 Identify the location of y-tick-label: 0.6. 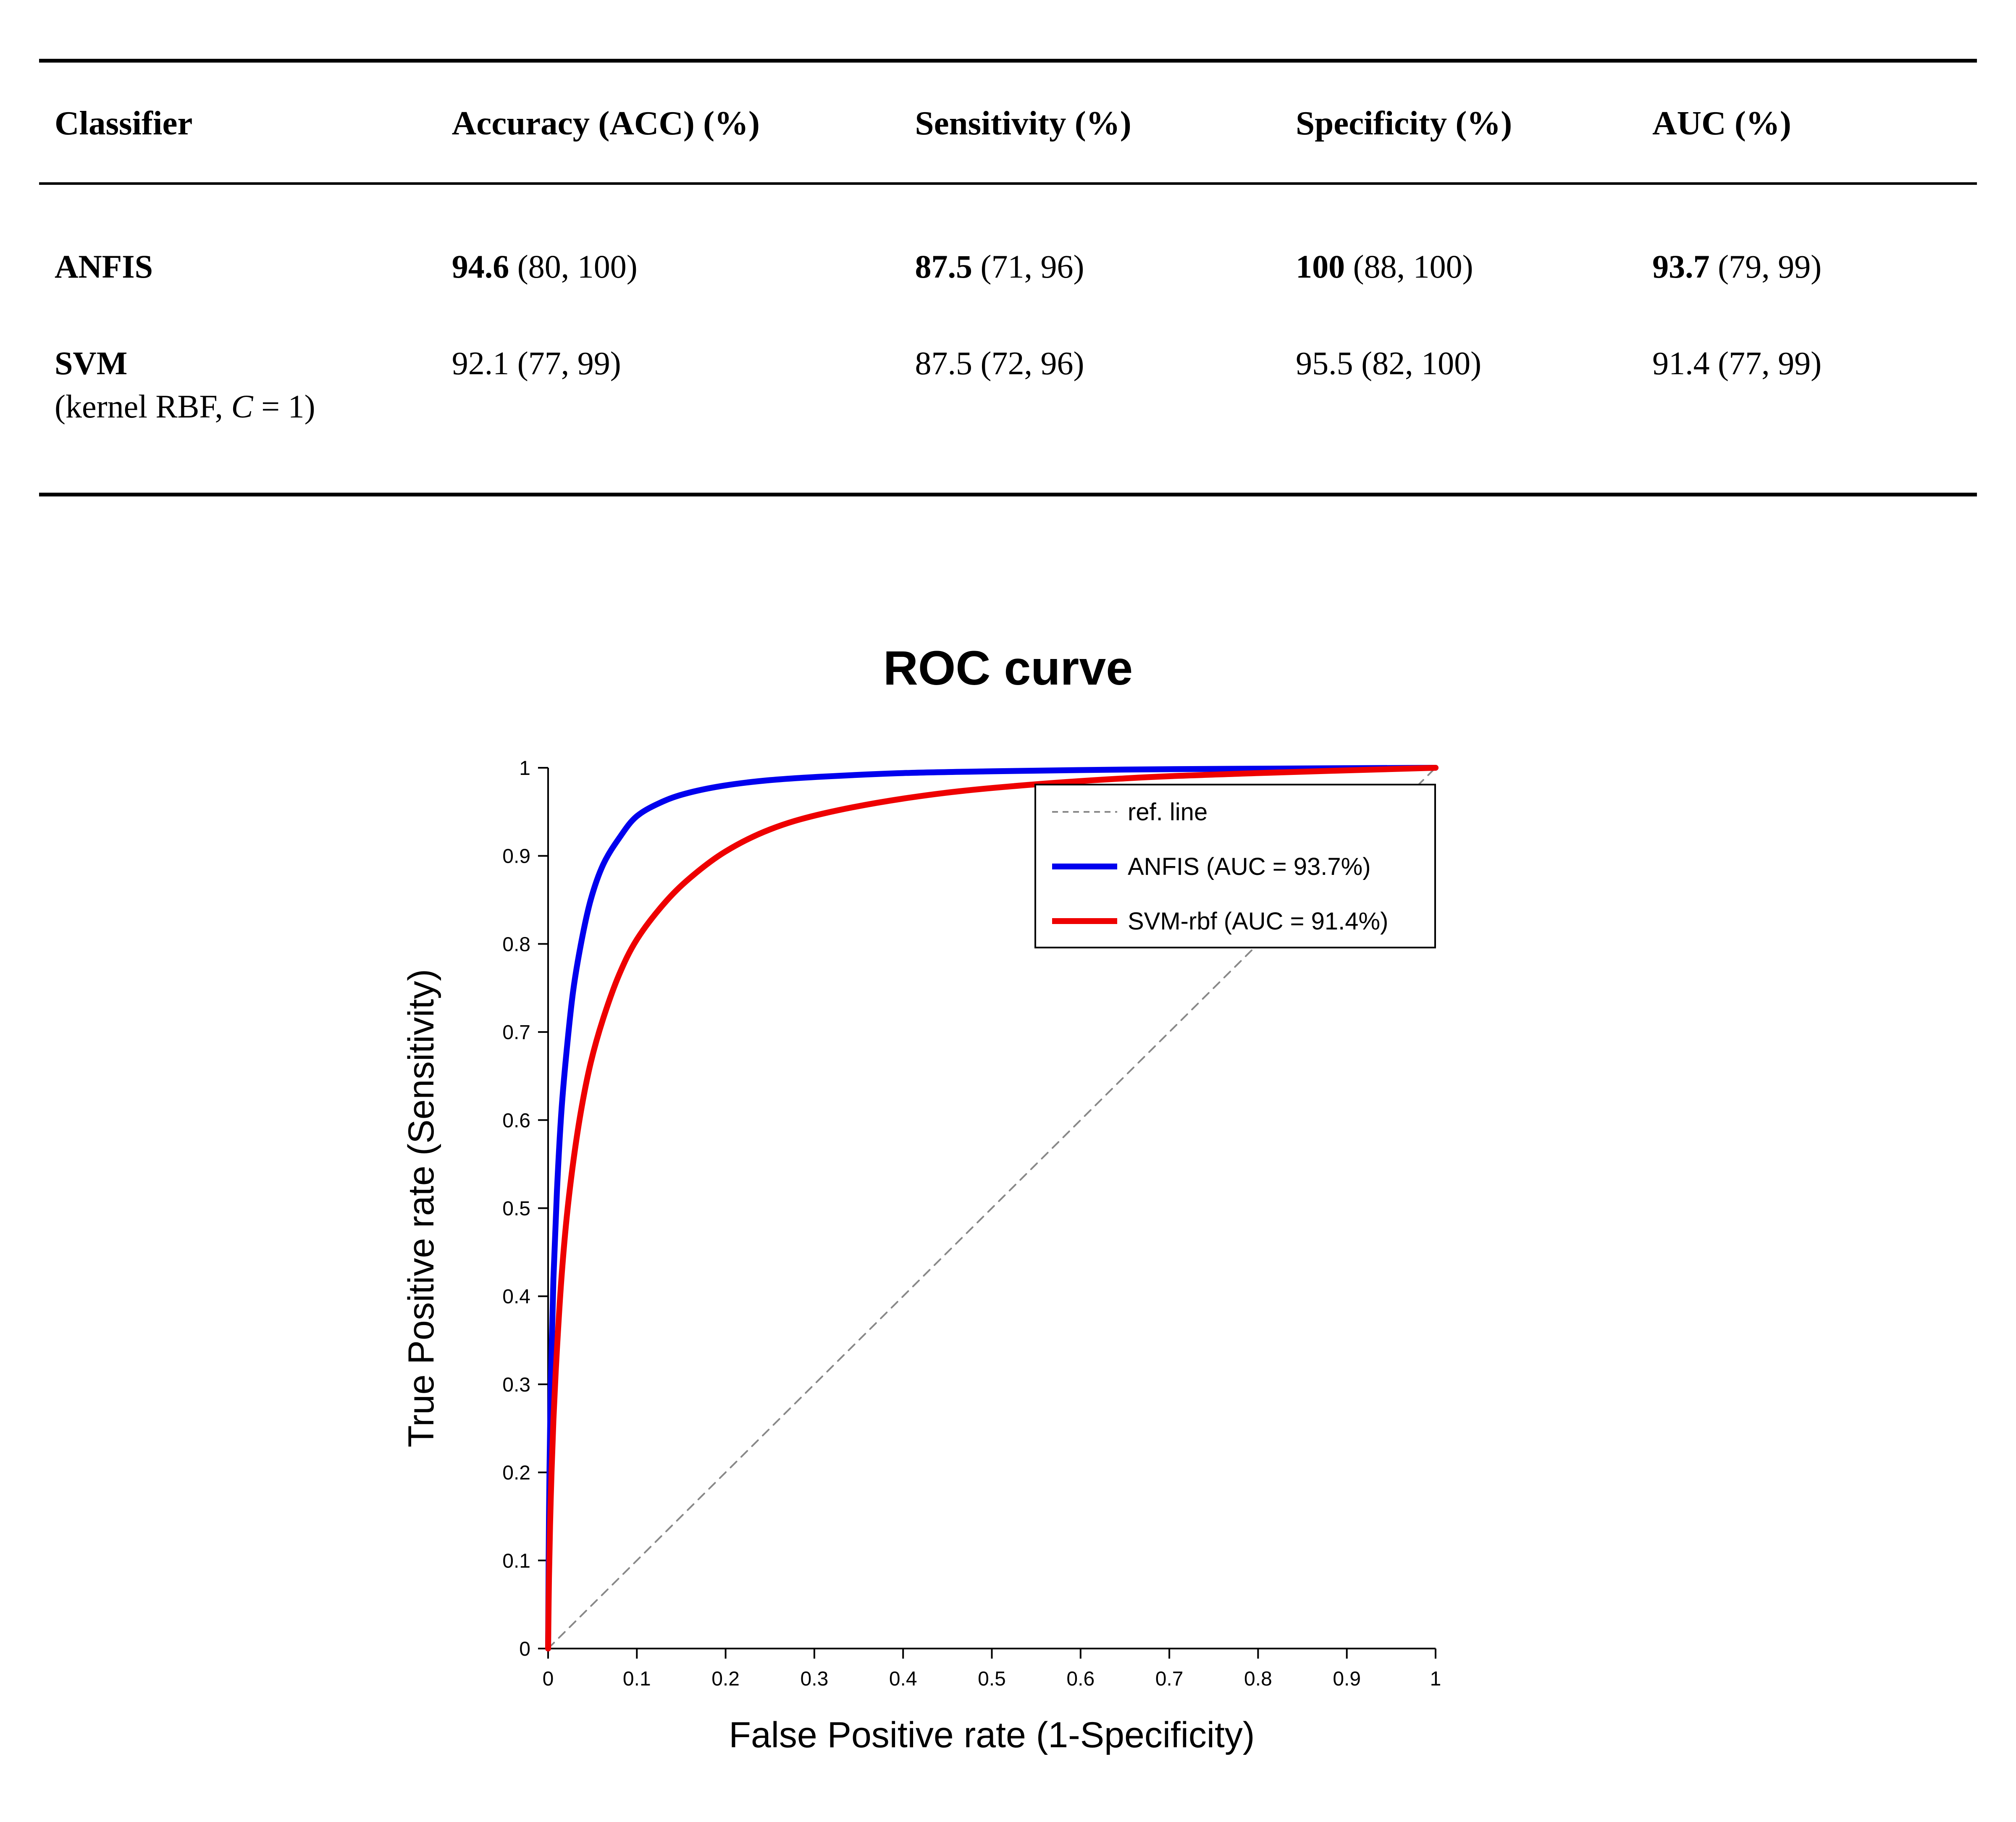
(516, 1121).